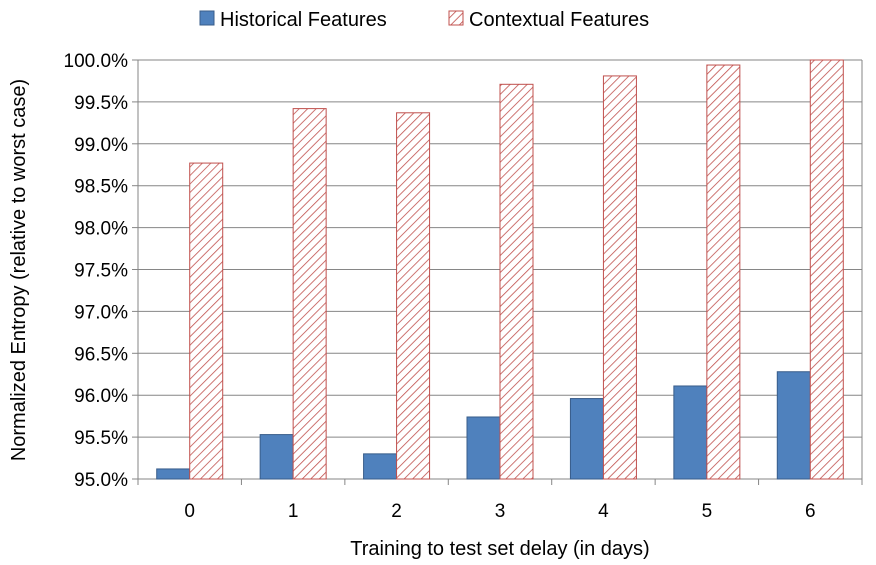 This screenshot has width=876, height=565. I want to click on legend-item-contextual: Contextual Features, so click(548, 20).